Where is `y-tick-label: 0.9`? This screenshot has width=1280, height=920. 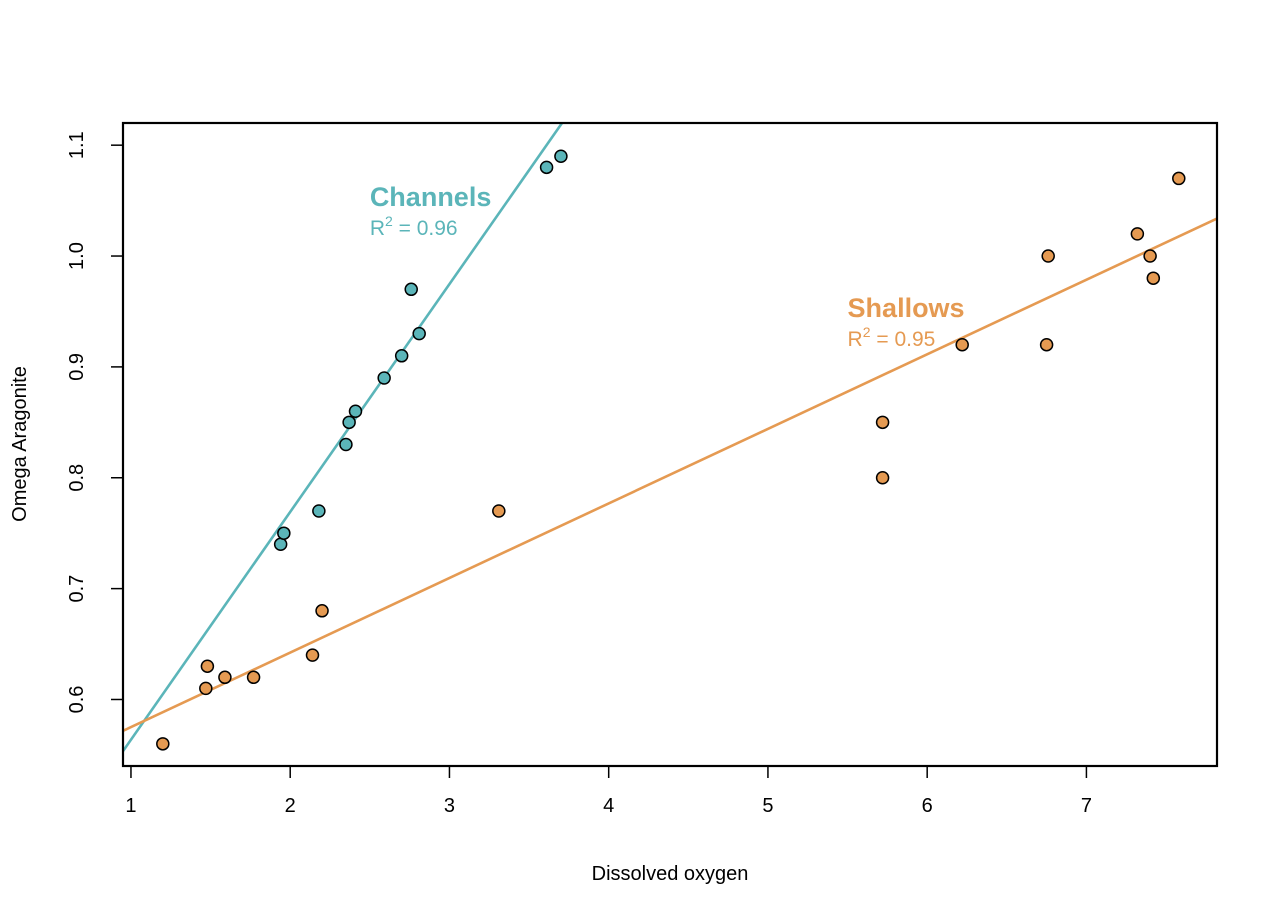
y-tick-label: 0.9 is located at coordinates (77, 367).